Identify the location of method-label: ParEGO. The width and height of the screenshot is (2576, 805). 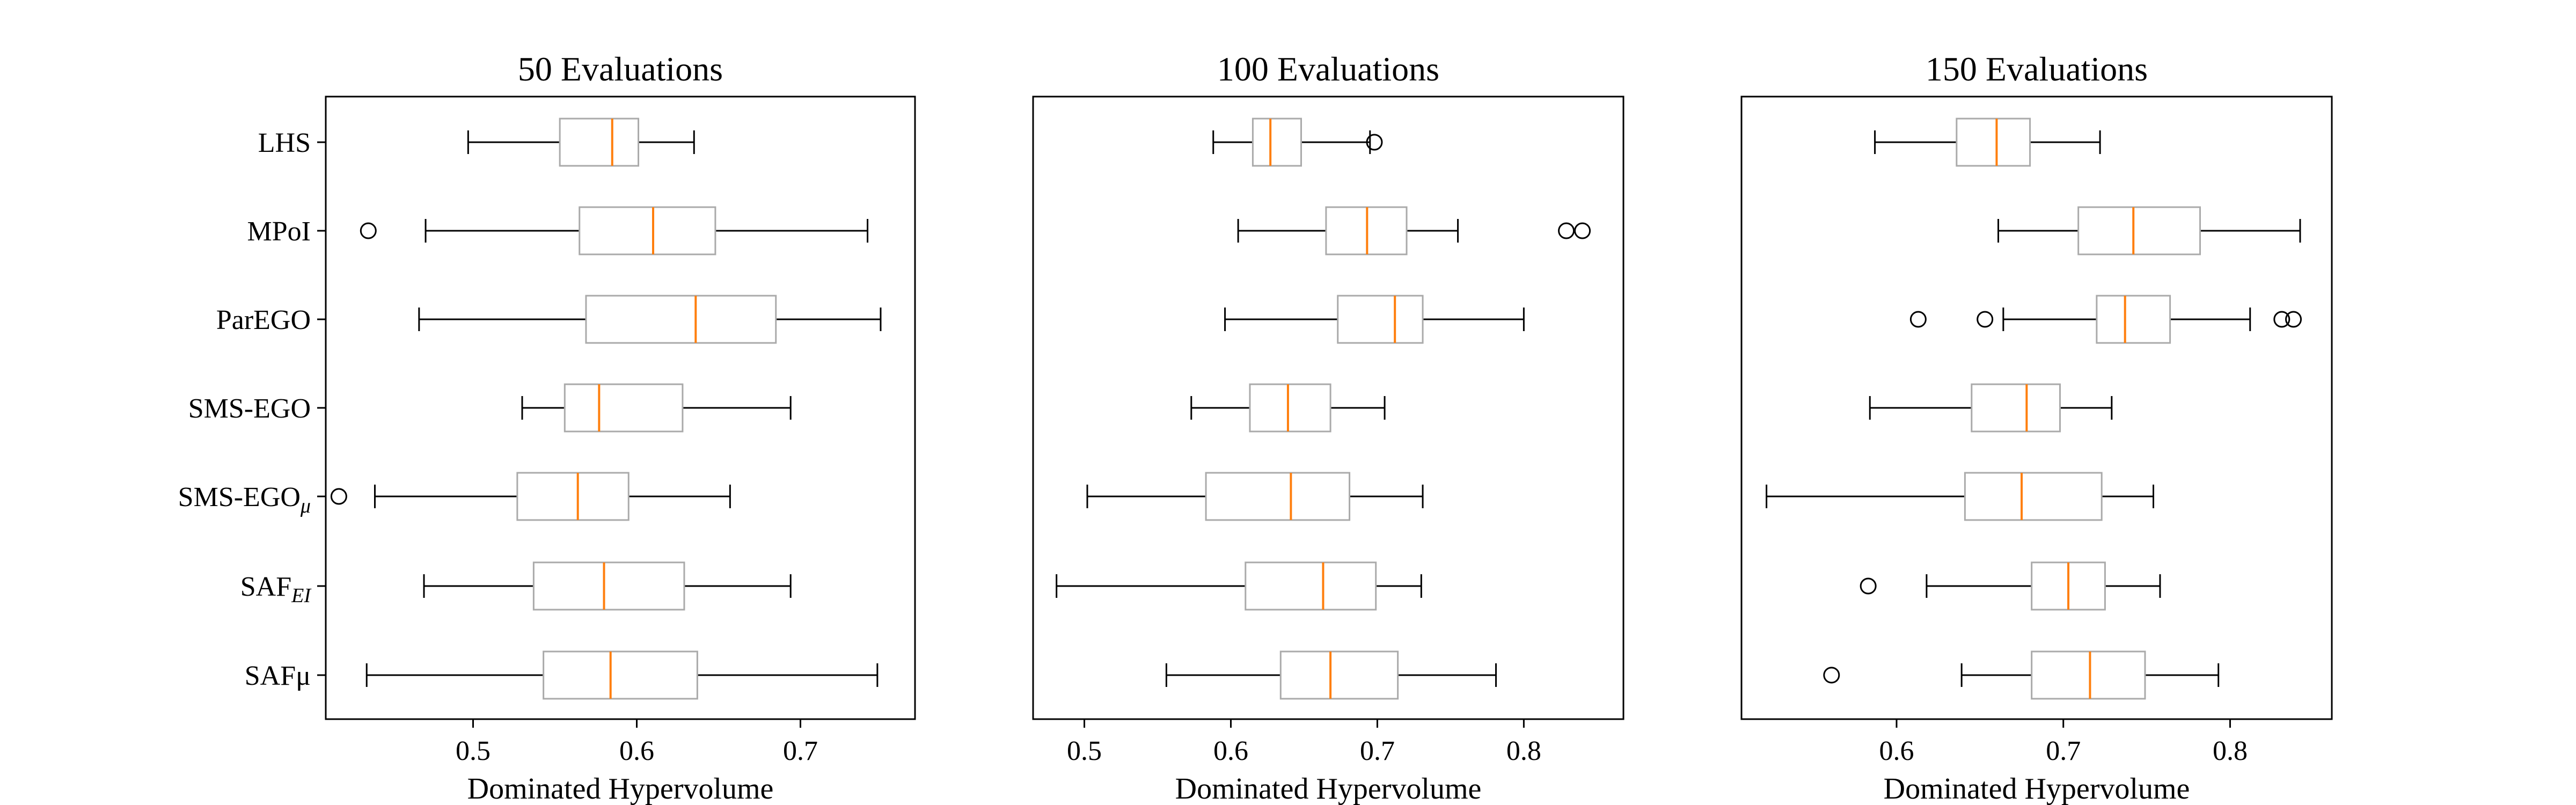
(263, 320).